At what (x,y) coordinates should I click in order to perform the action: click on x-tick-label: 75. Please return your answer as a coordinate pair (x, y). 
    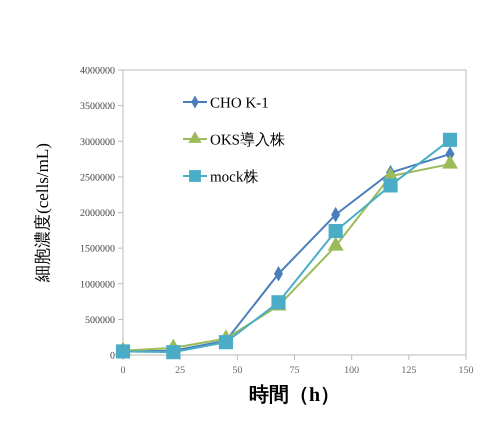
    Looking at the image, I should click on (295, 370).